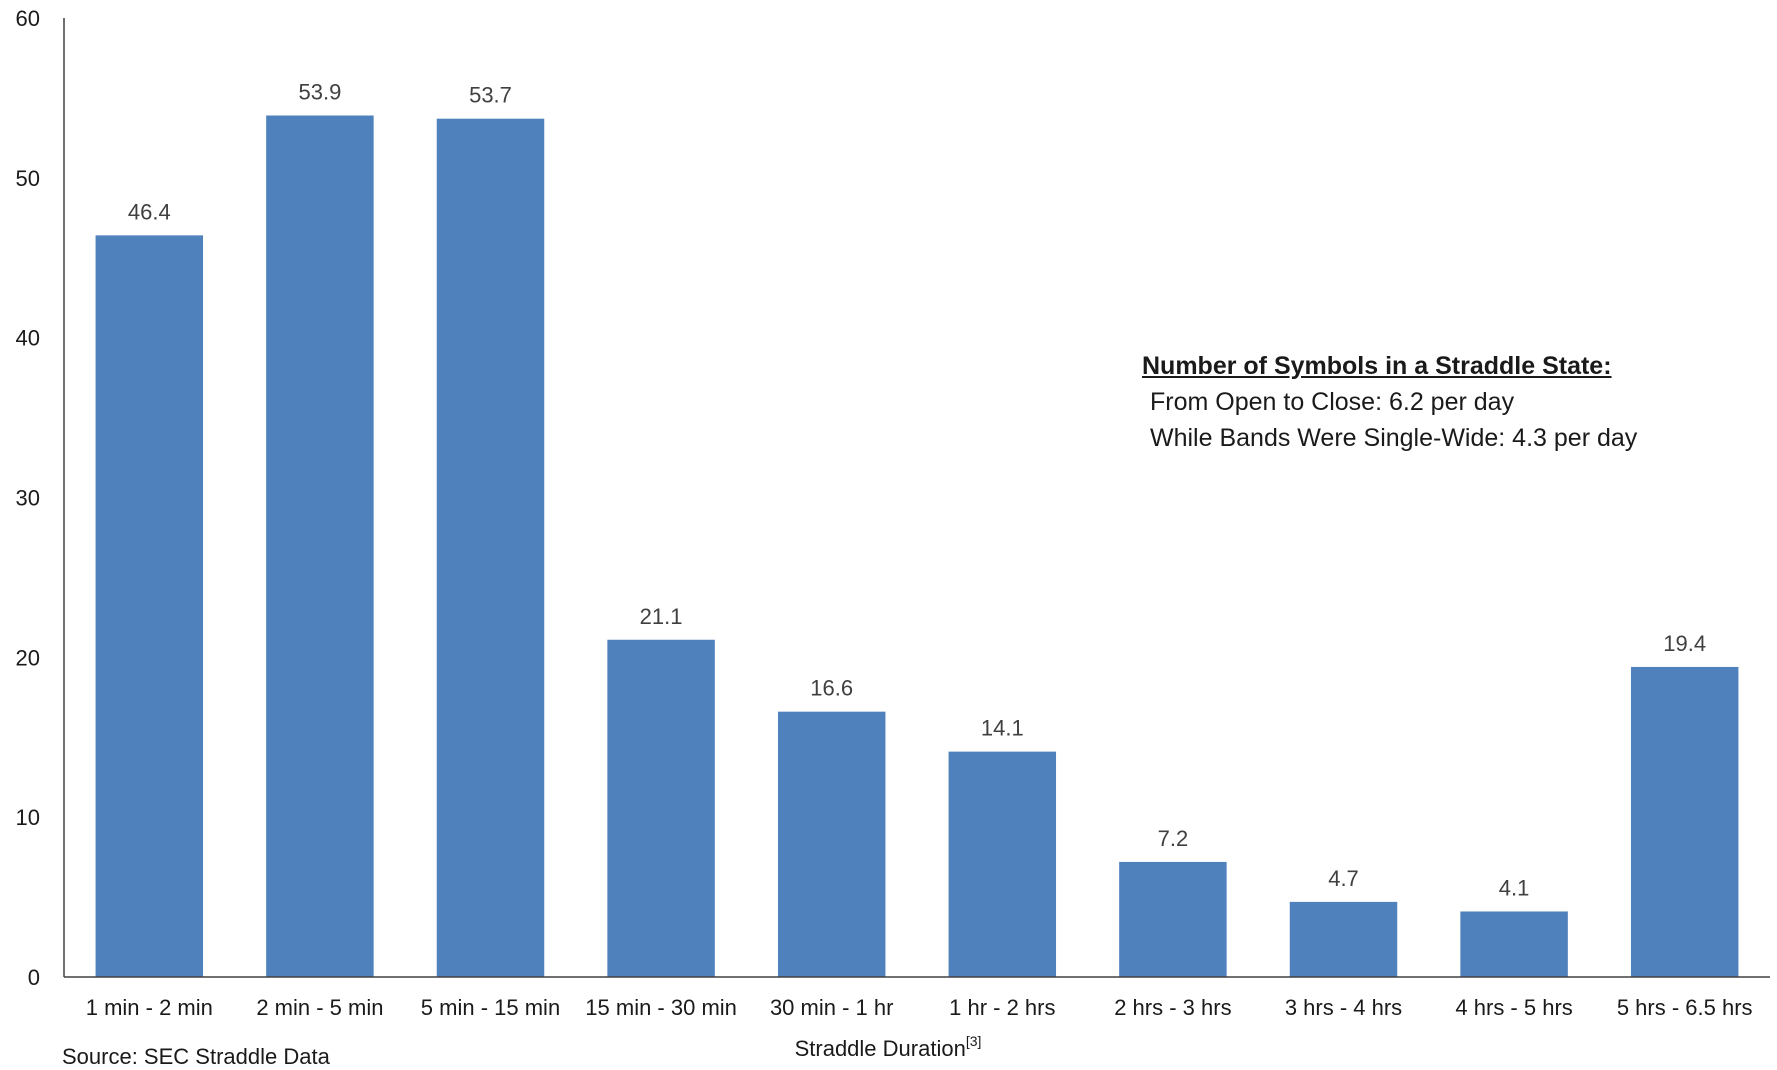 The width and height of the screenshot is (1777, 1070). What do you see at coordinates (1332, 402) in the screenshot?
I see `annotation-line-open-close: From Open to Close: 6.2 per day` at bounding box center [1332, 402].